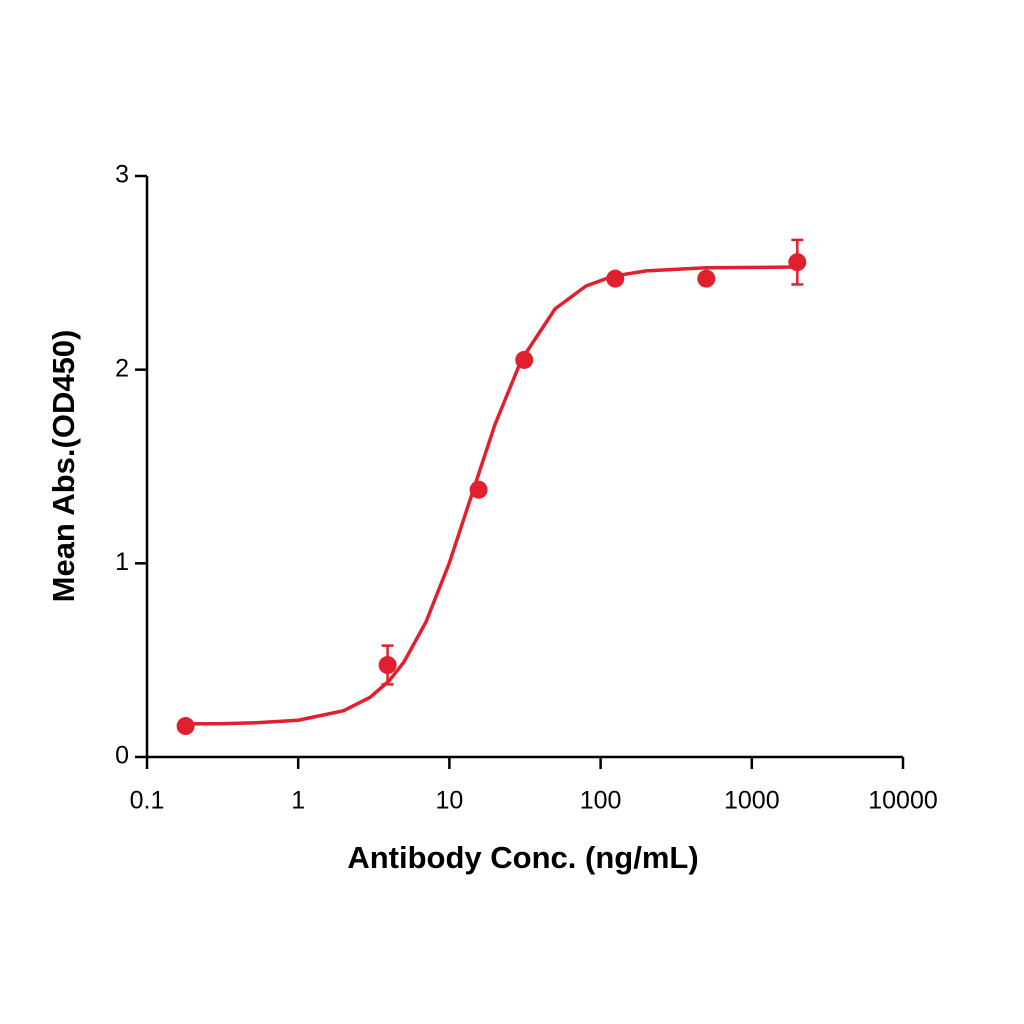  I want to click on x-tick-label: 10000, so click(903, 801).